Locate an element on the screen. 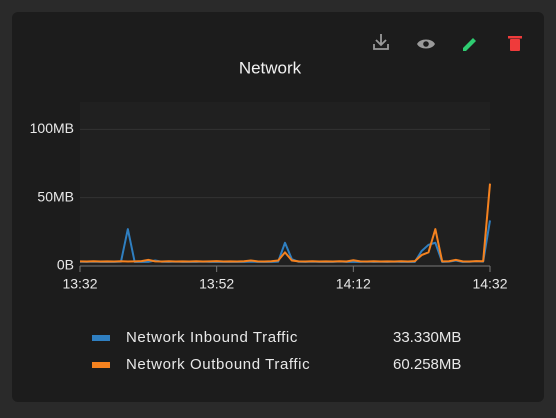 Image resolution: width=556 pixels, height=418 pixels. delete-icon is located at coordinates (515, 43).